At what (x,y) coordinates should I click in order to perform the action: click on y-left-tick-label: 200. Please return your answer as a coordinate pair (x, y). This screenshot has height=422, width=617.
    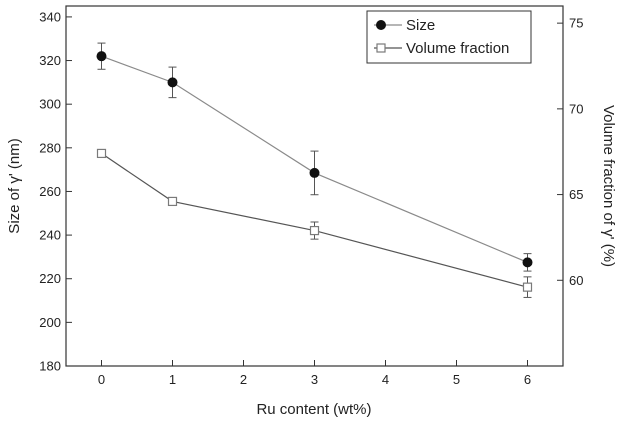
    Looking at the image, I should click on (50, 322).